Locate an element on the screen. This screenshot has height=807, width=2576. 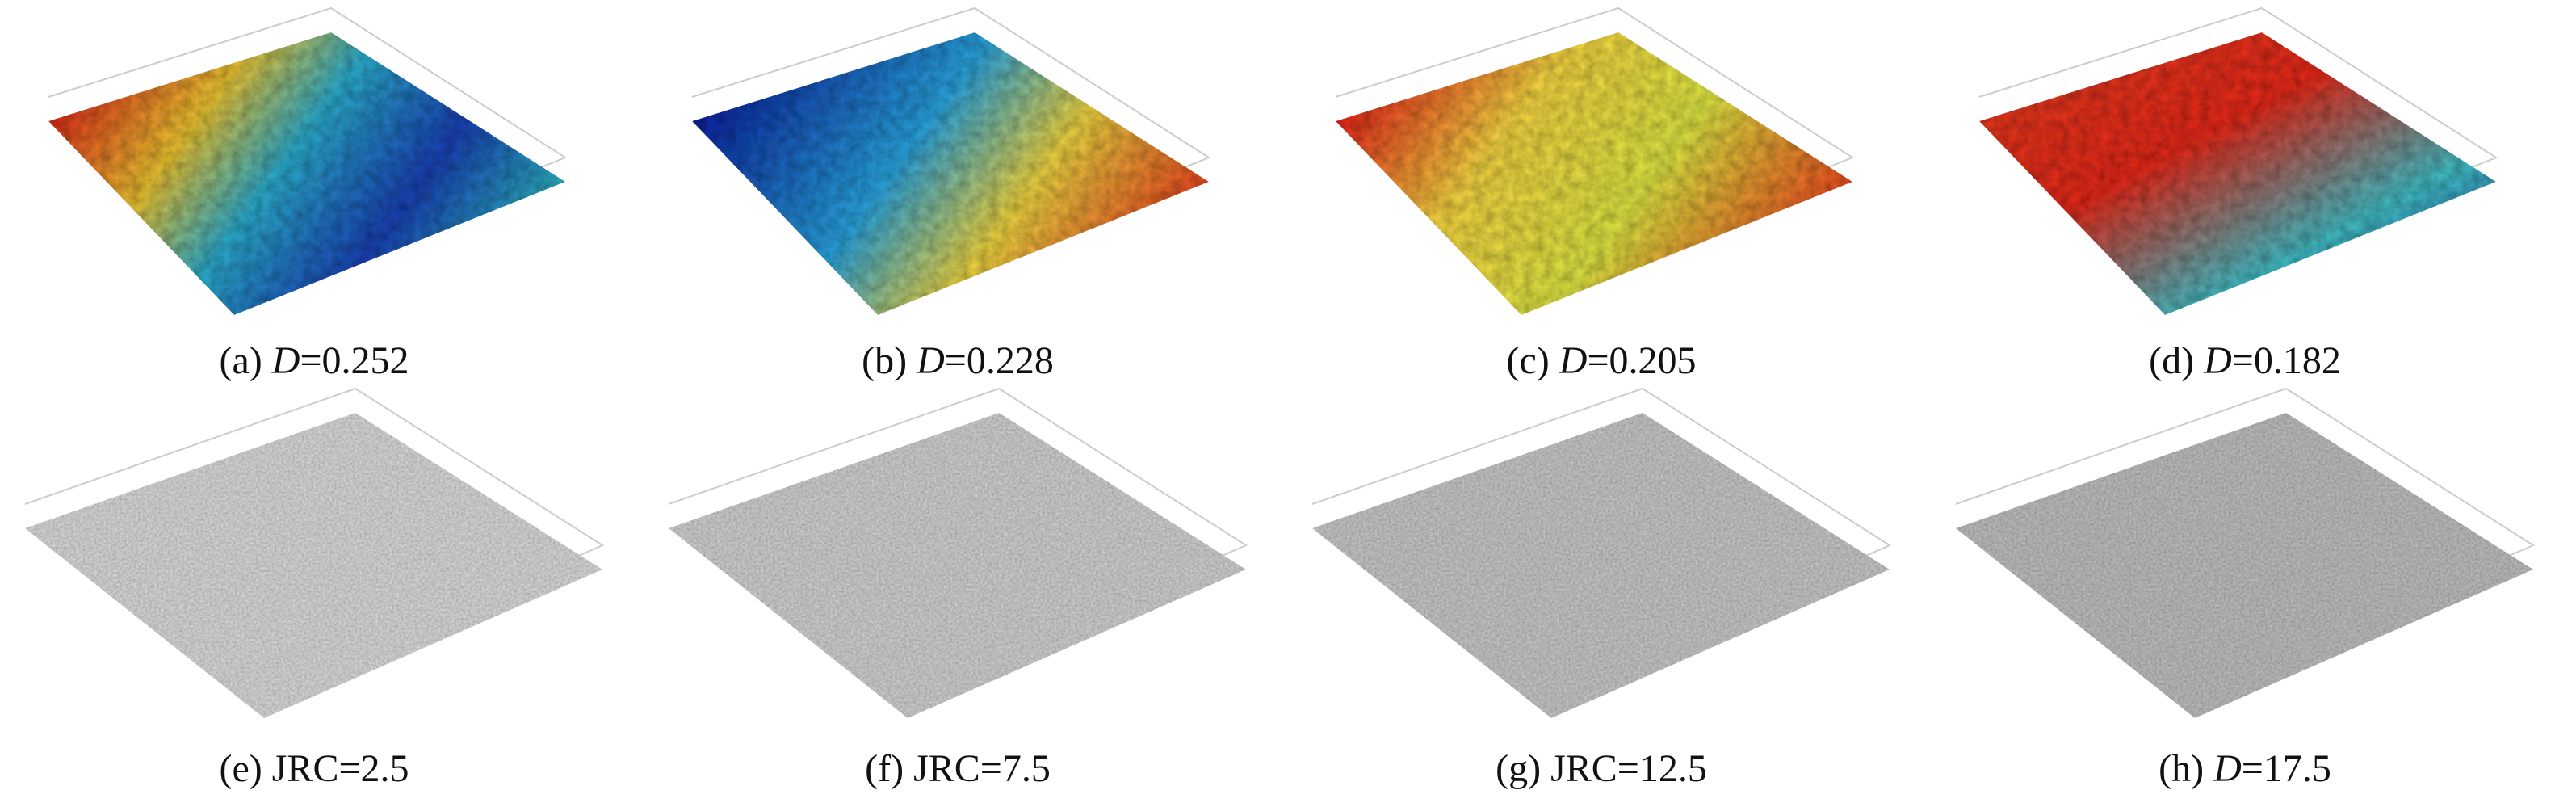
caption-label: (f) is located at coordinates (884, 769).